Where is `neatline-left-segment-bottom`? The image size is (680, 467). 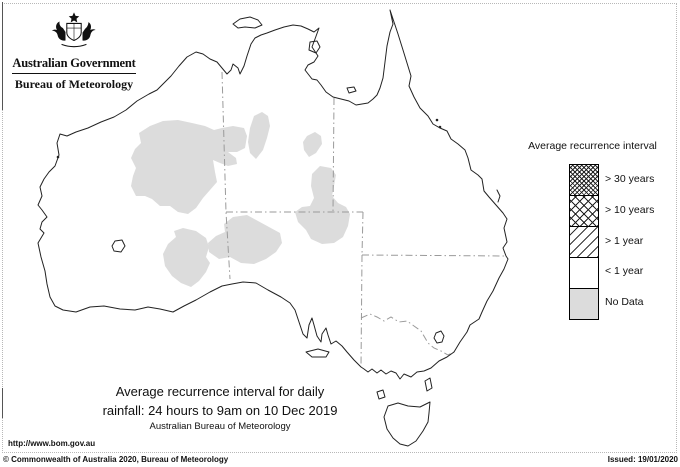 neatline-left-segment-bottom is located at coordinates (2, 403).